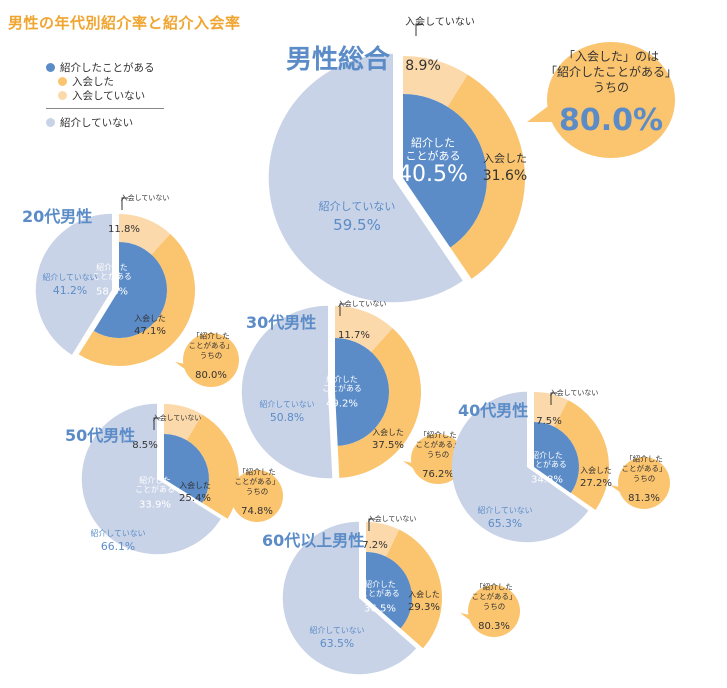 The height and width of the screenshot is (688, 727). Describe the element at coordinates (97, 122) in the screenshot. I see `legend-label-not-referred: 紹介していない` at that location.